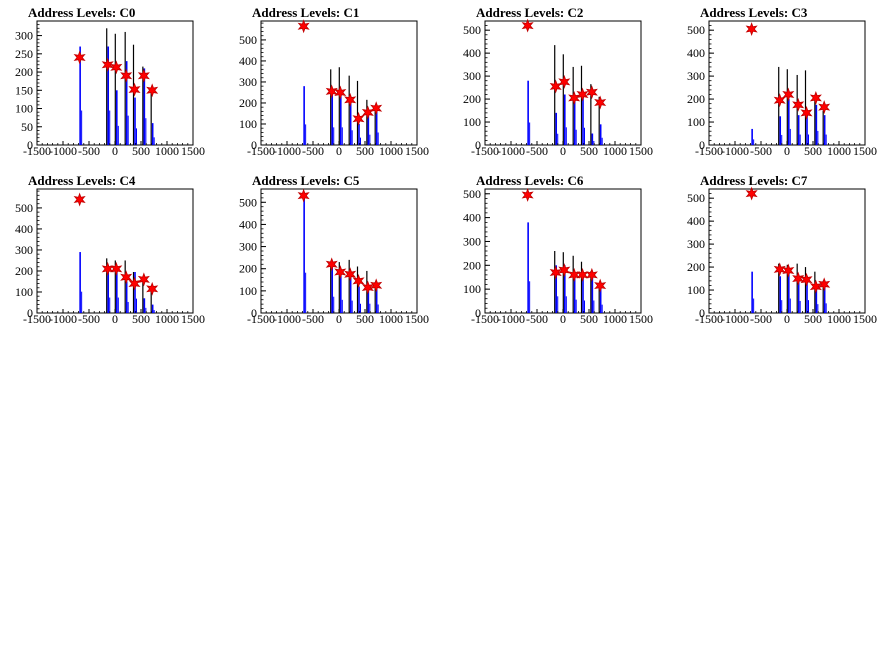  Describe the element at coordinates (27, 127) in the screenshot. I see `y-tick-label: 50` at that location.